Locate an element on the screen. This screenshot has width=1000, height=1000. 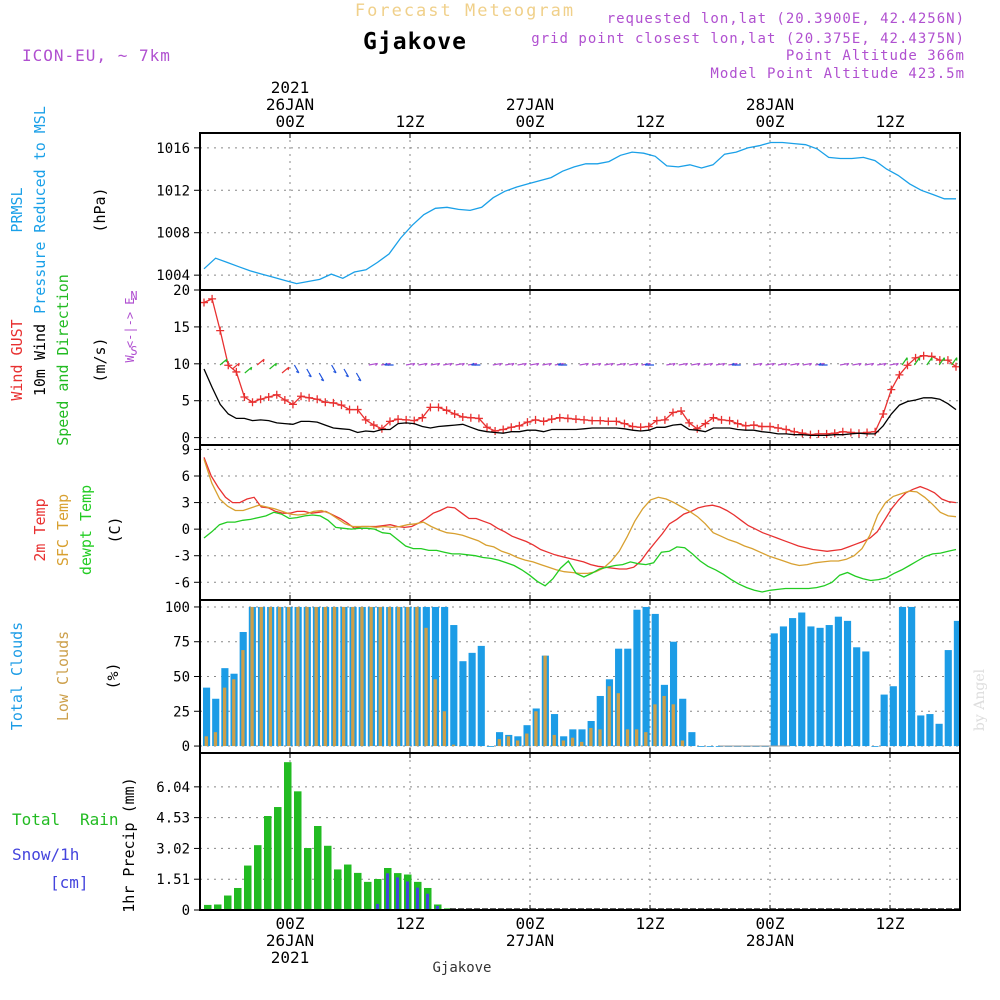
temp-sfc-label: SFC Temp is located at coordinates (63, 530).